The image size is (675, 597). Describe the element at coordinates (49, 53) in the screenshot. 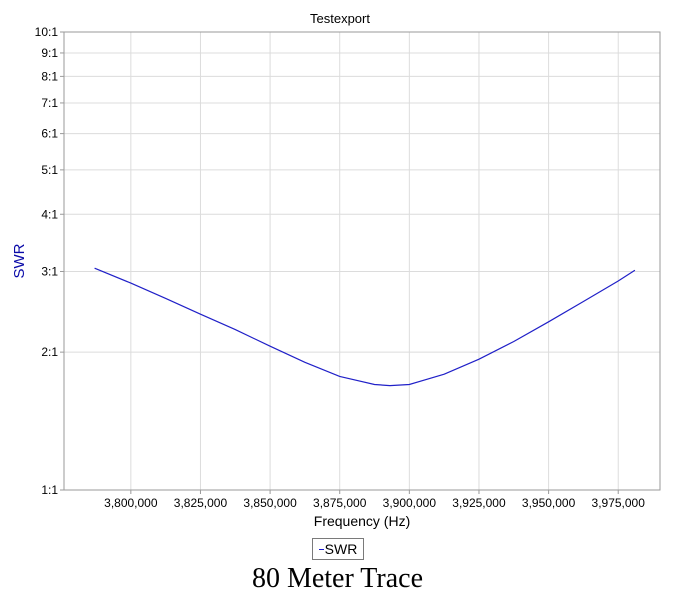

I see `y-tick-label: 9:1` at that location.